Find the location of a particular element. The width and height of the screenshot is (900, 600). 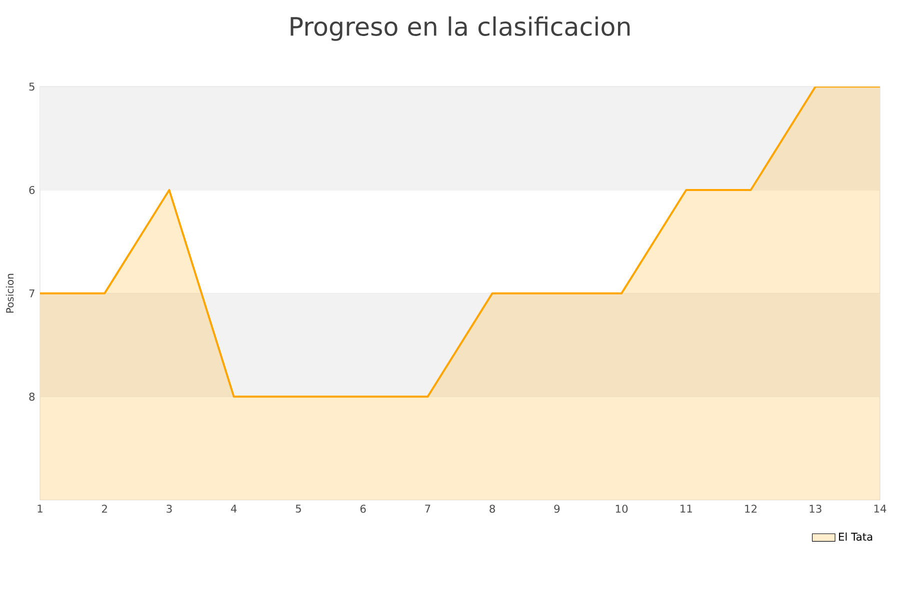

x-tick-label: 2 is located at coordinates (104, 508).